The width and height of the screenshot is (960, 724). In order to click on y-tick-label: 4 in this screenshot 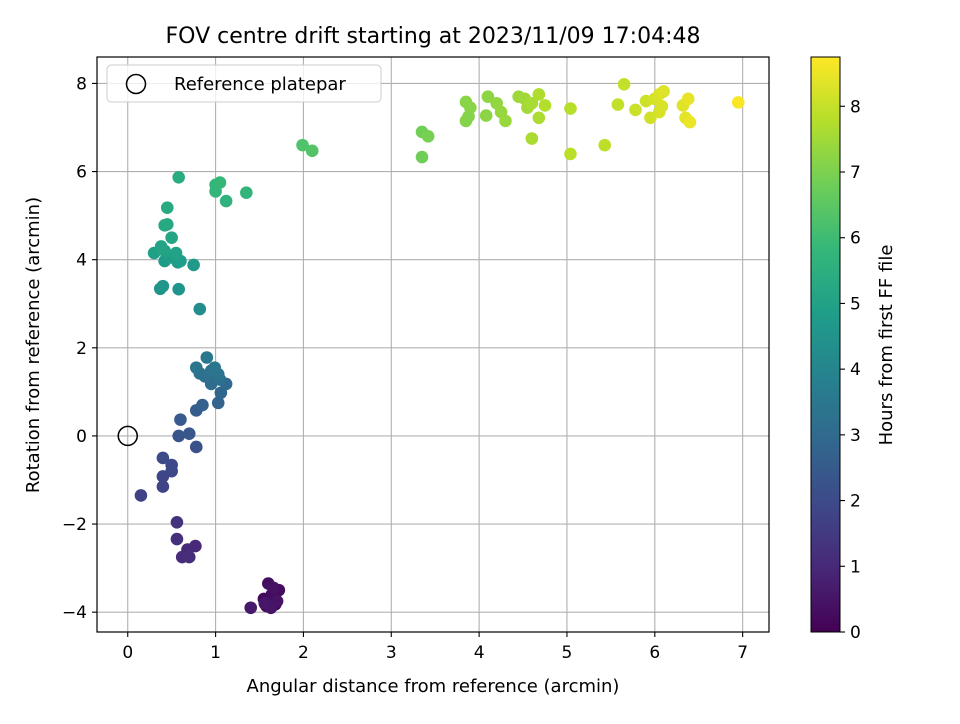, I will do `click(81, 261)`.